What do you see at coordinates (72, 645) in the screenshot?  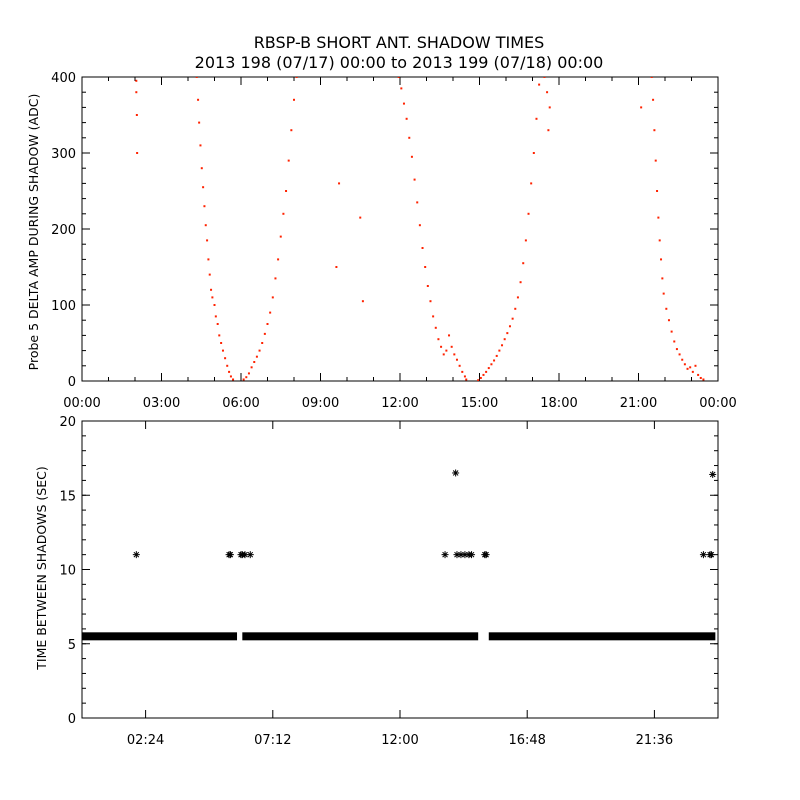 I see `bottom-y-tick-label: 5` at bounding box center [72, 645].